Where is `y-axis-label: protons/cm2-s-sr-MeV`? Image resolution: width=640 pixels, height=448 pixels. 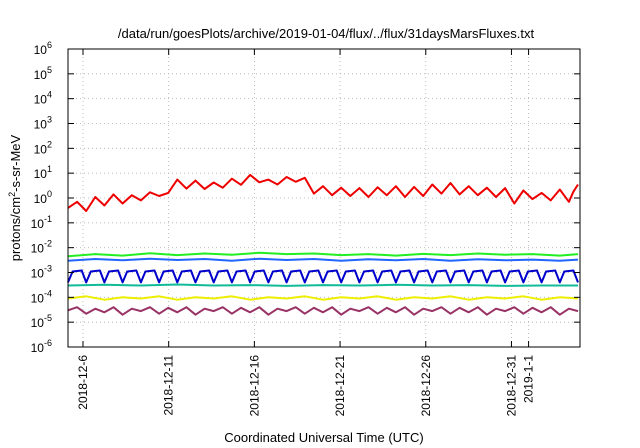
y-axis-label: protons/cm2-s-sr-MeV is located at coordinates (15, 197).